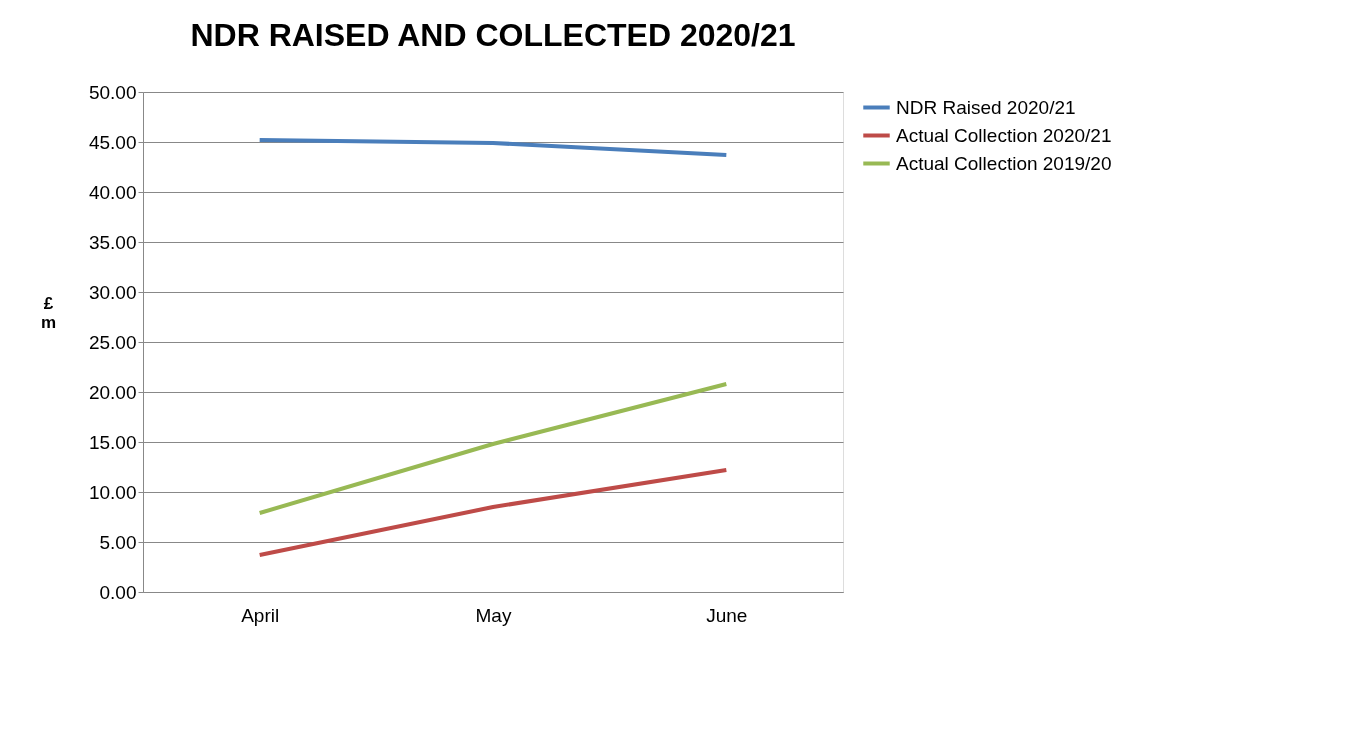 Image resolution: width=1358 pixels, height=733 pixels. Describe the element at coordinates (112, 292) in the screenshot. I see `y-tick-label: 30.00` at that location.